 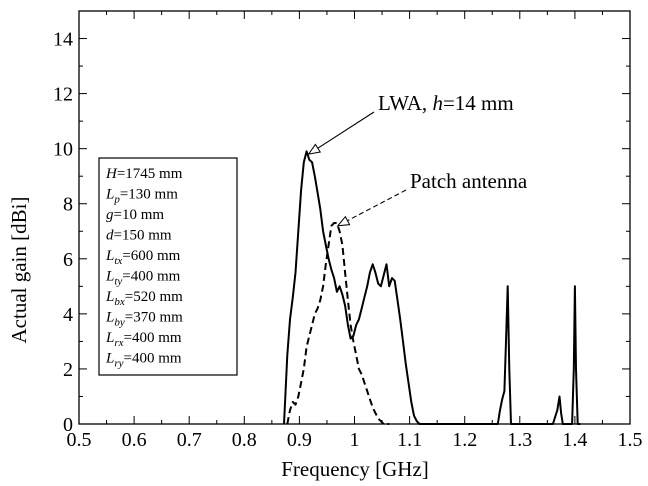 I want to click on y-tick-label: 14, so click(x=63, y=40).